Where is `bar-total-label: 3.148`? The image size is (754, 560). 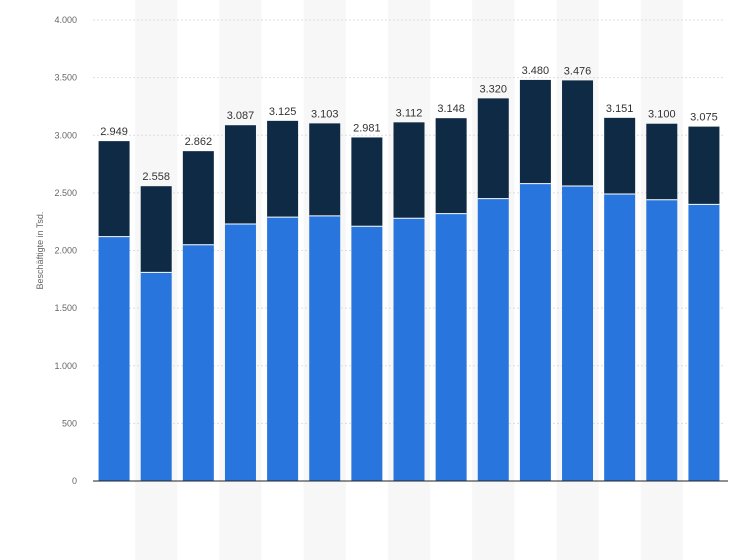 bar-total-label: 3.148 is located at coordinates (451, 109).